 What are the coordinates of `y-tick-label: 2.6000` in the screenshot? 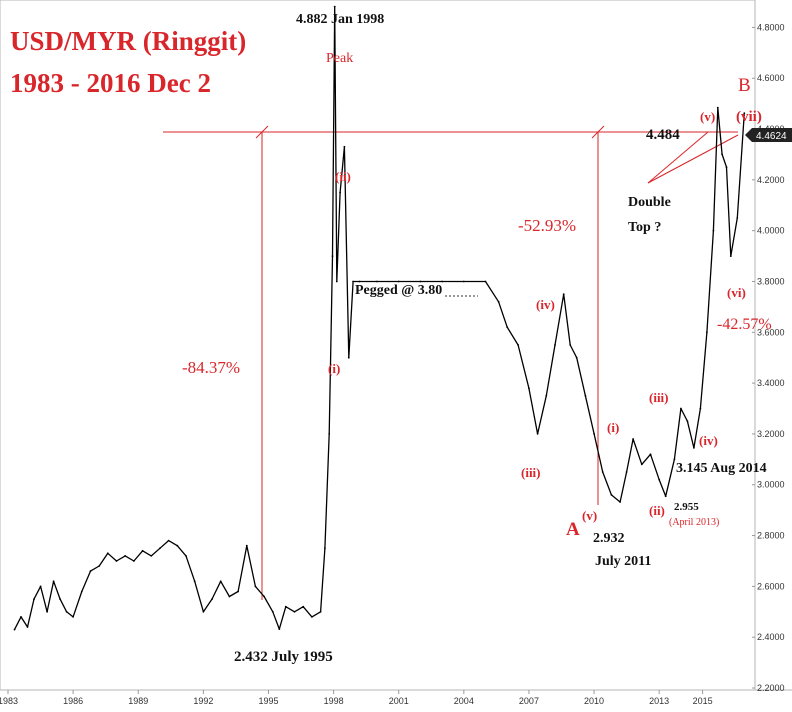 It's located at (771, 586).